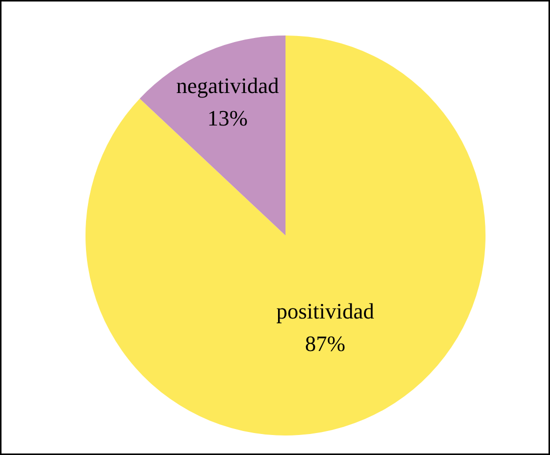 This screenshot has height=455, width=550. Describe the element at coordinates (325, 343) in the screenshot. I see `data-label: 87%` at that location.